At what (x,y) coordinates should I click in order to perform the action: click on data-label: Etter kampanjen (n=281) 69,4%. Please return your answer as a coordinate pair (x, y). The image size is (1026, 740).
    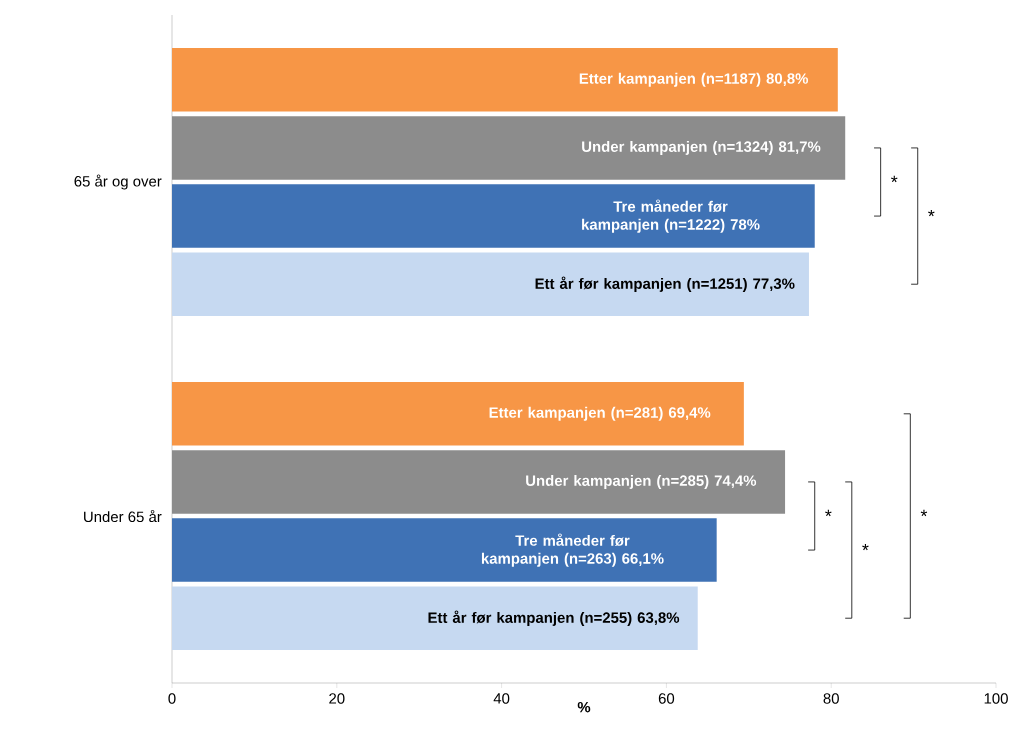
    Looking at the image, I should click on (600, 413).